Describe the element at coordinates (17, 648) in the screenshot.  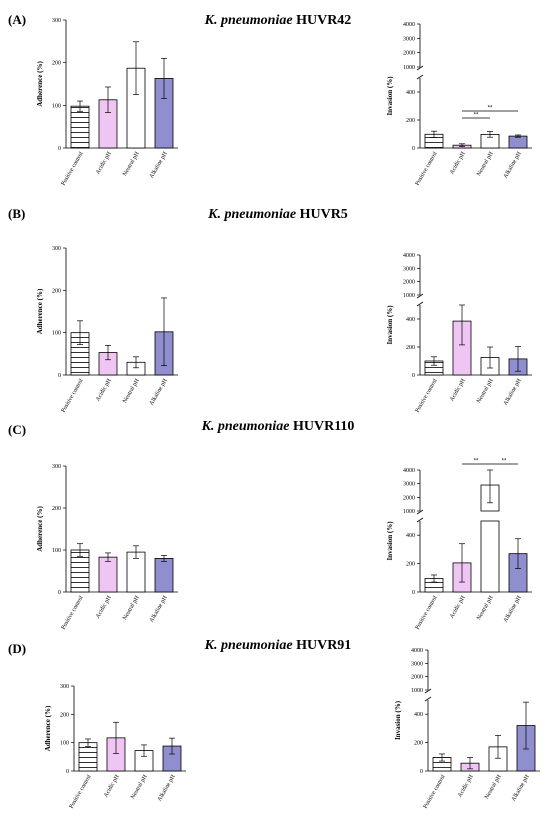
I see `panel-label-d: (D)` at that location.